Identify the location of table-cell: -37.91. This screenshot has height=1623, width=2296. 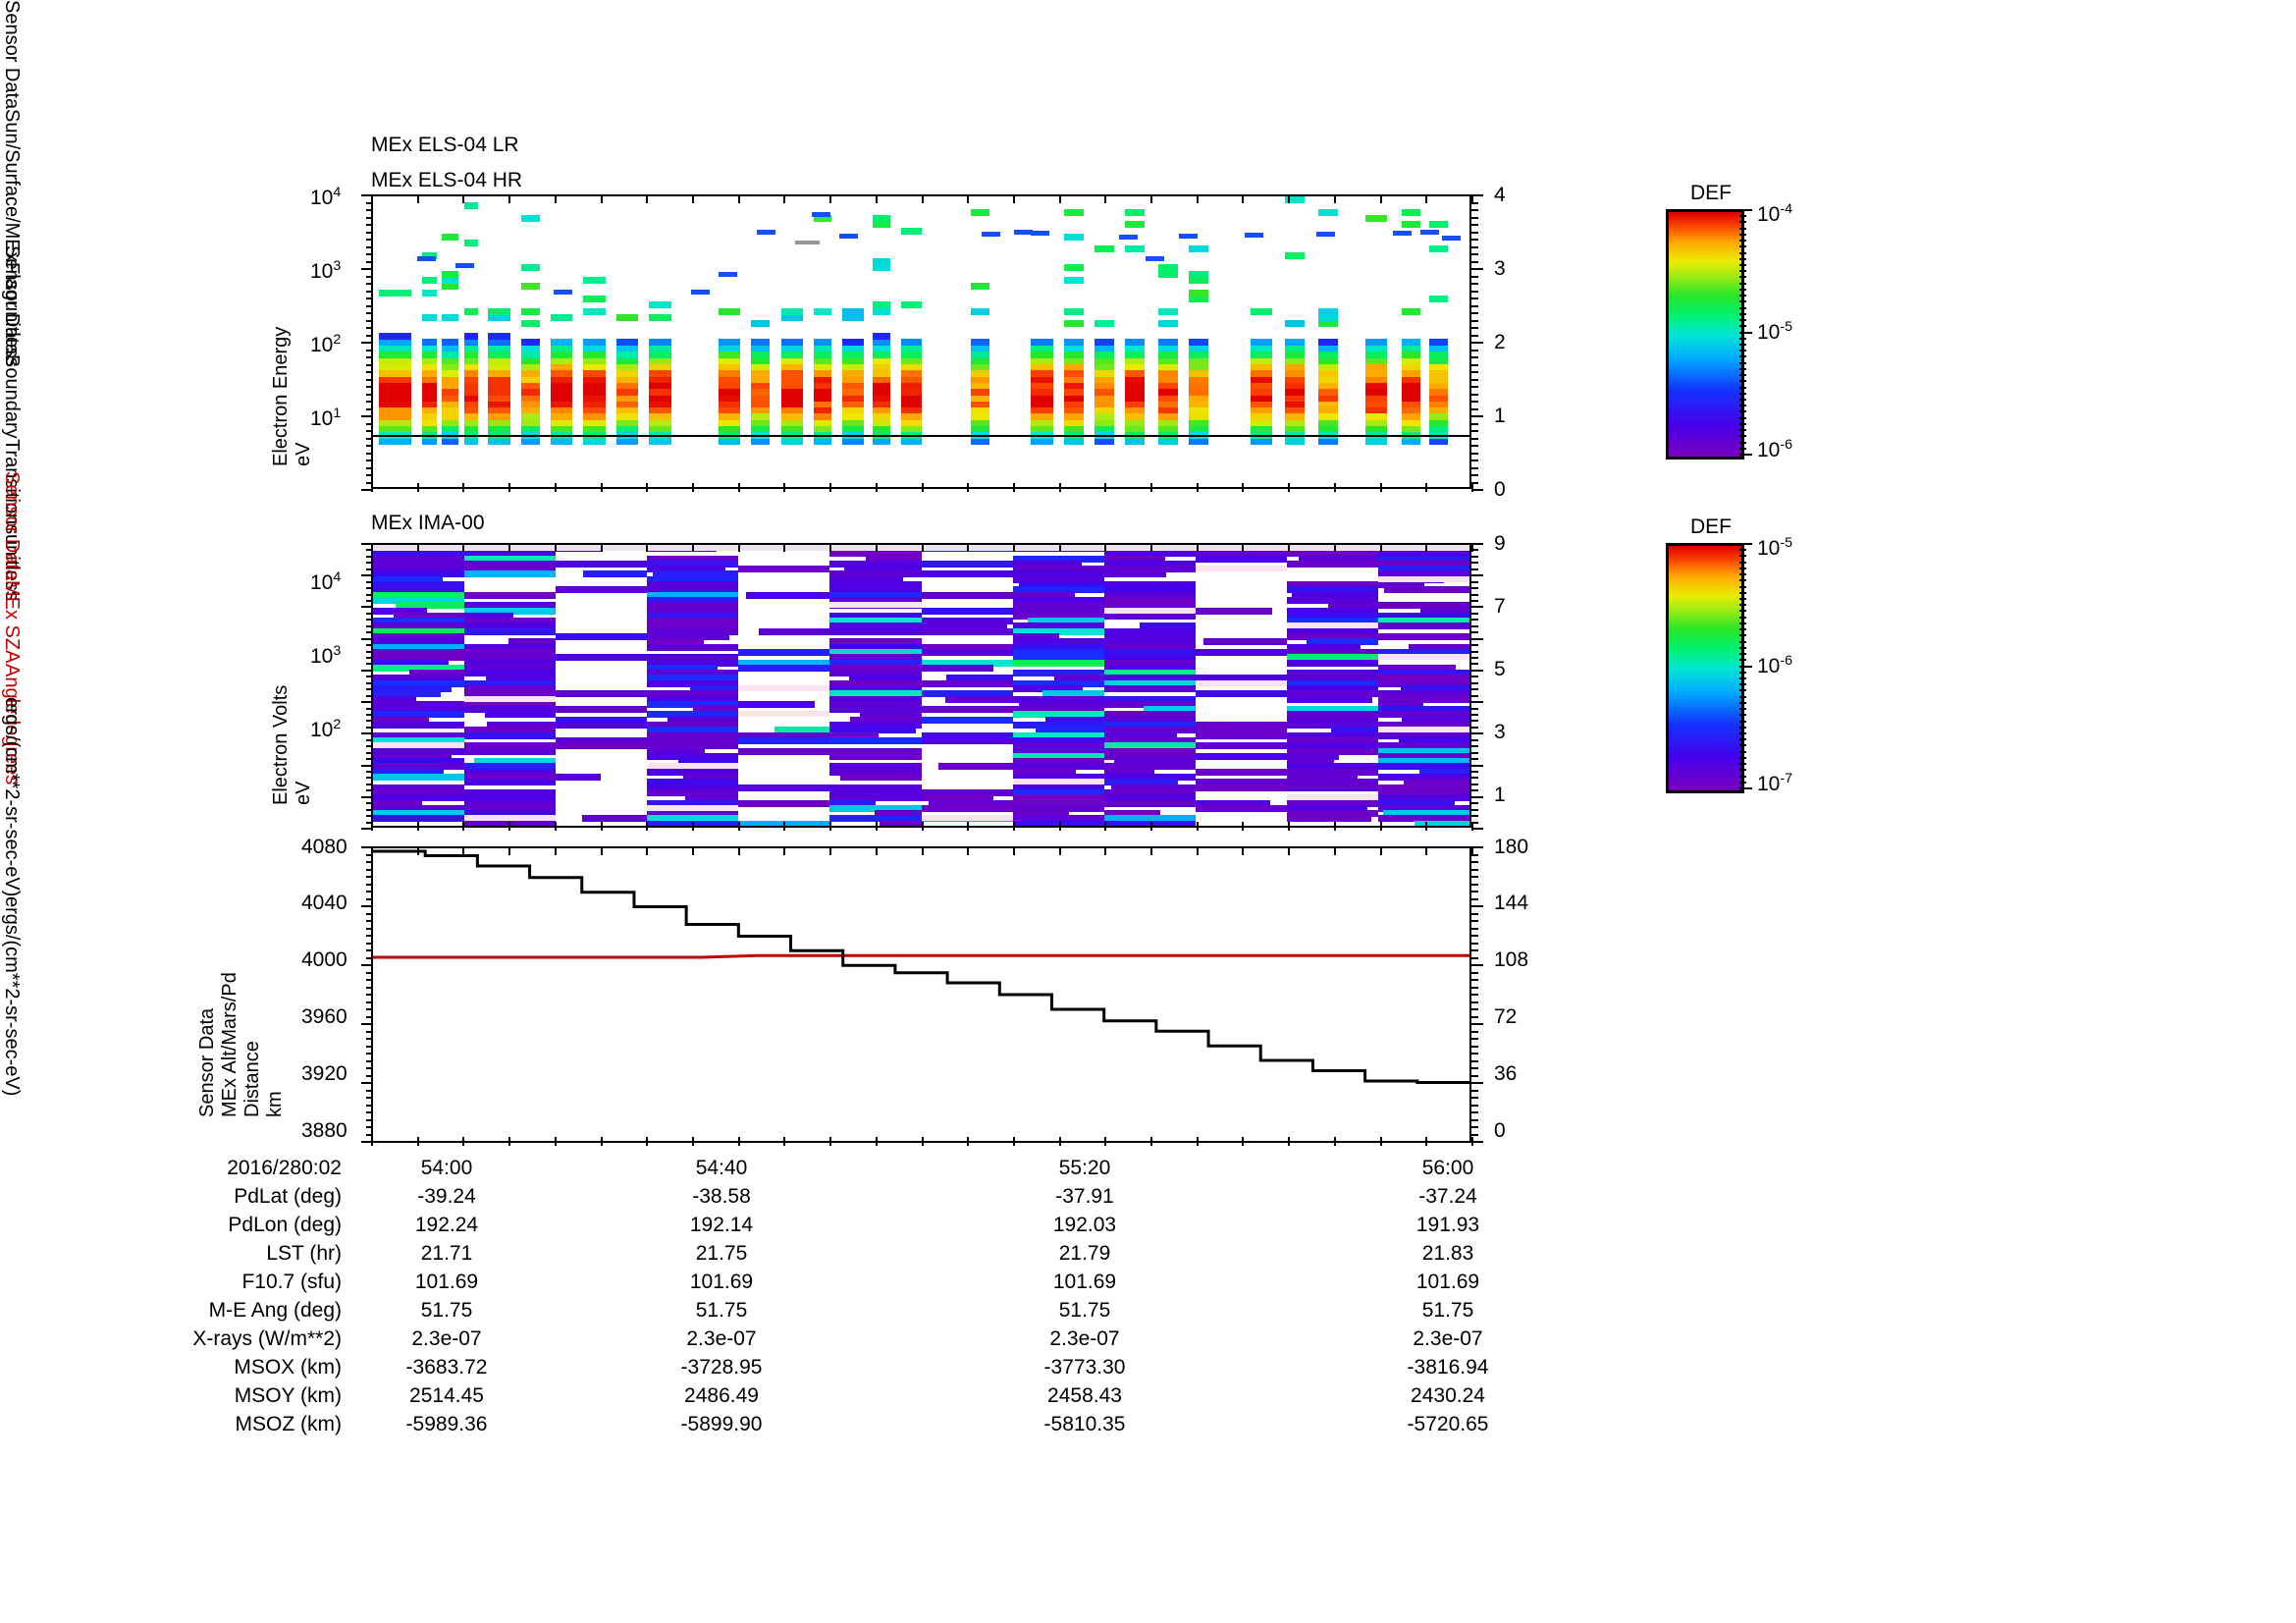
(1084, 1196).